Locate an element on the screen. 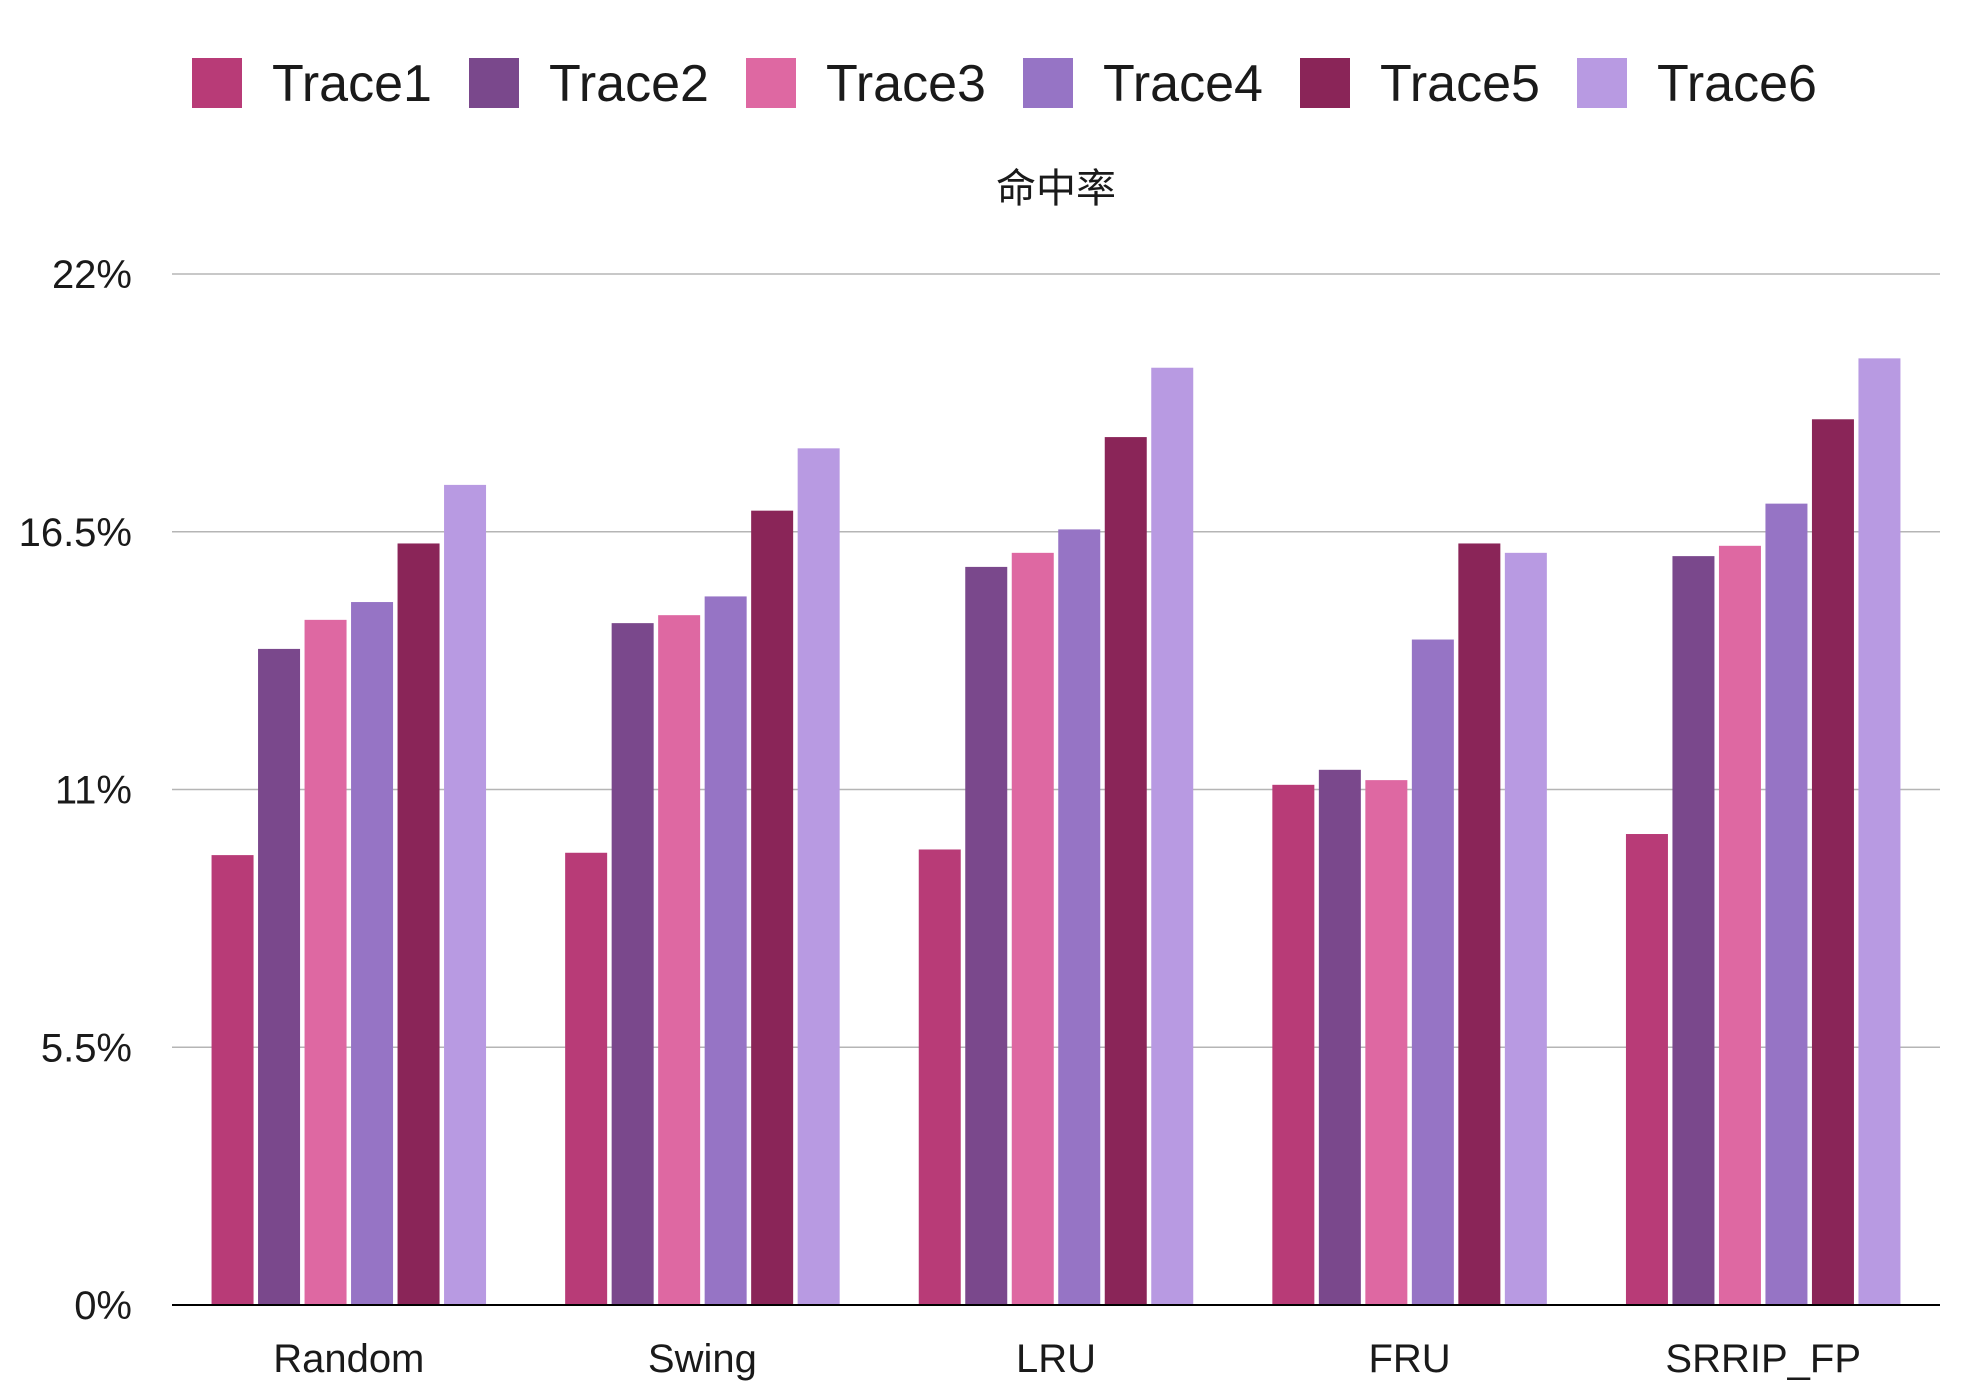 This screenshot has width=1962, height=1398. bar-trace6-srrip_fp is located at coordinates (1879, 831).